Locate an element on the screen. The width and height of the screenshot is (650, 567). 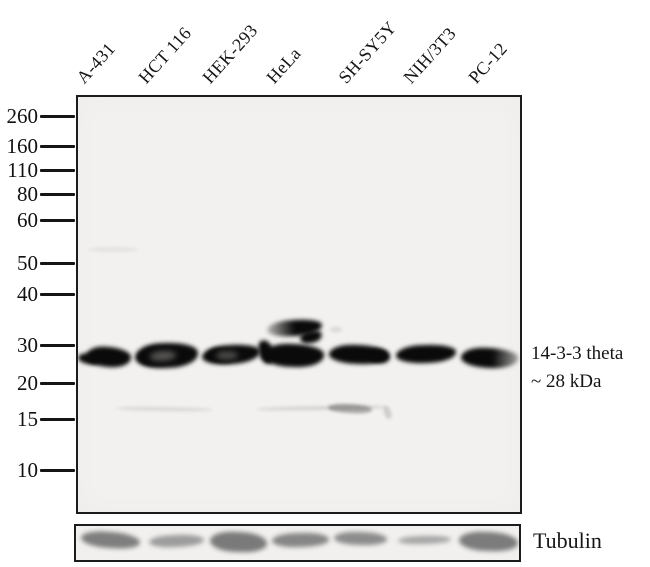
mw-marker-label: 15 is located at coordinates (27, 419).